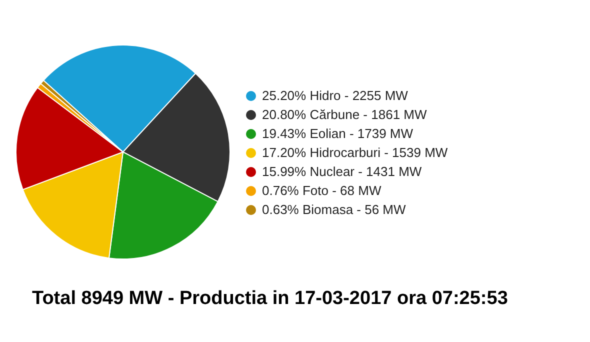 The height and width of the screenshot is (342, 590). Describe the element at coordinates (355, 152) in the screenshot. I see `legend-label: 17.20% Hidrocarburi - 1539 MW` at that location.